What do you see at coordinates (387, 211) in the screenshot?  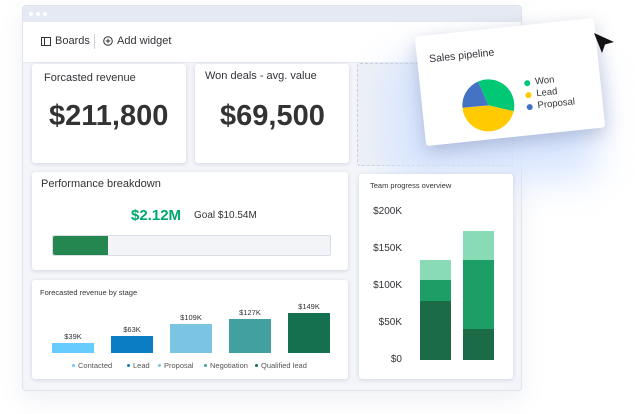 I see `y-tick-label: $200K` at bounding box center [387, 211].